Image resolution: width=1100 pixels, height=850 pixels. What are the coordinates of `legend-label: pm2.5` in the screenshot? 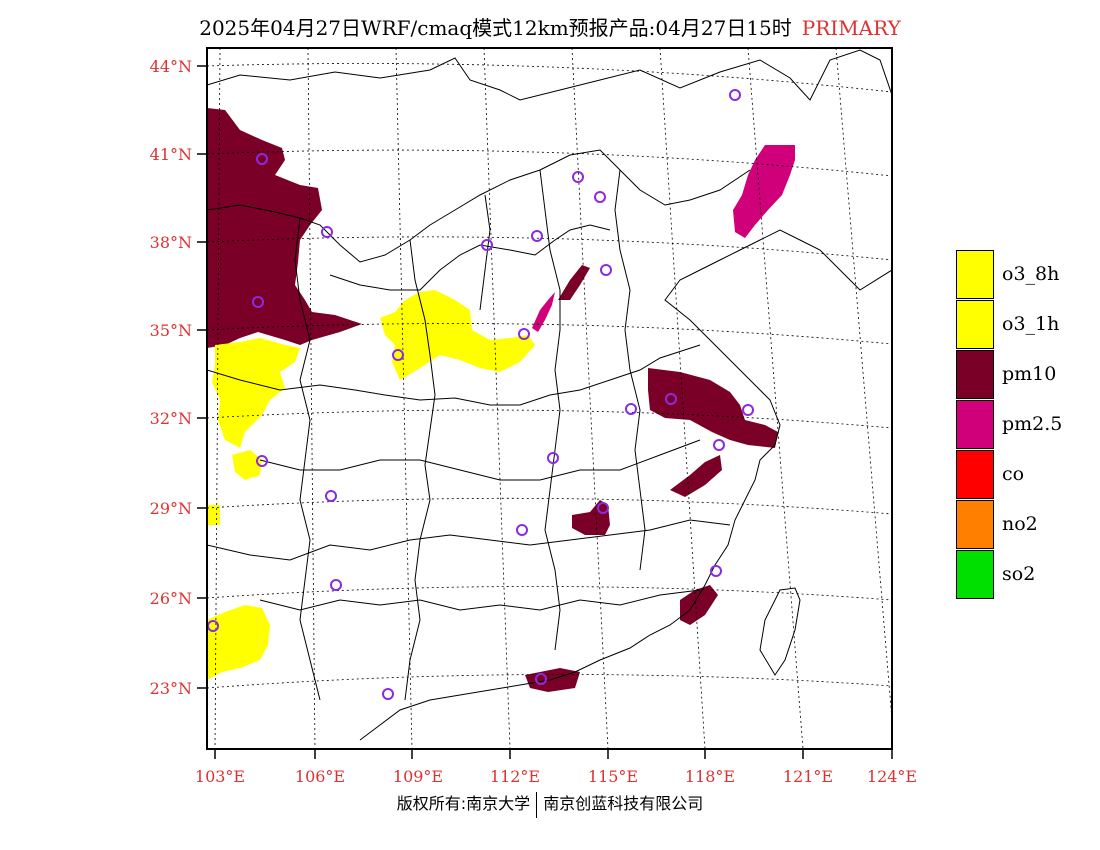 It's located at (1032, 424).